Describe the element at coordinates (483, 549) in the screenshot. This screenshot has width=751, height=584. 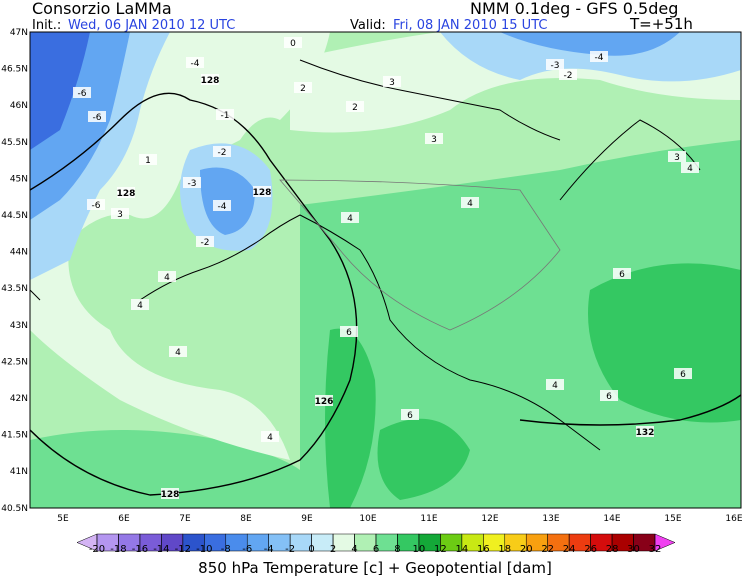
I see `colorbar-label: 16` at that location.